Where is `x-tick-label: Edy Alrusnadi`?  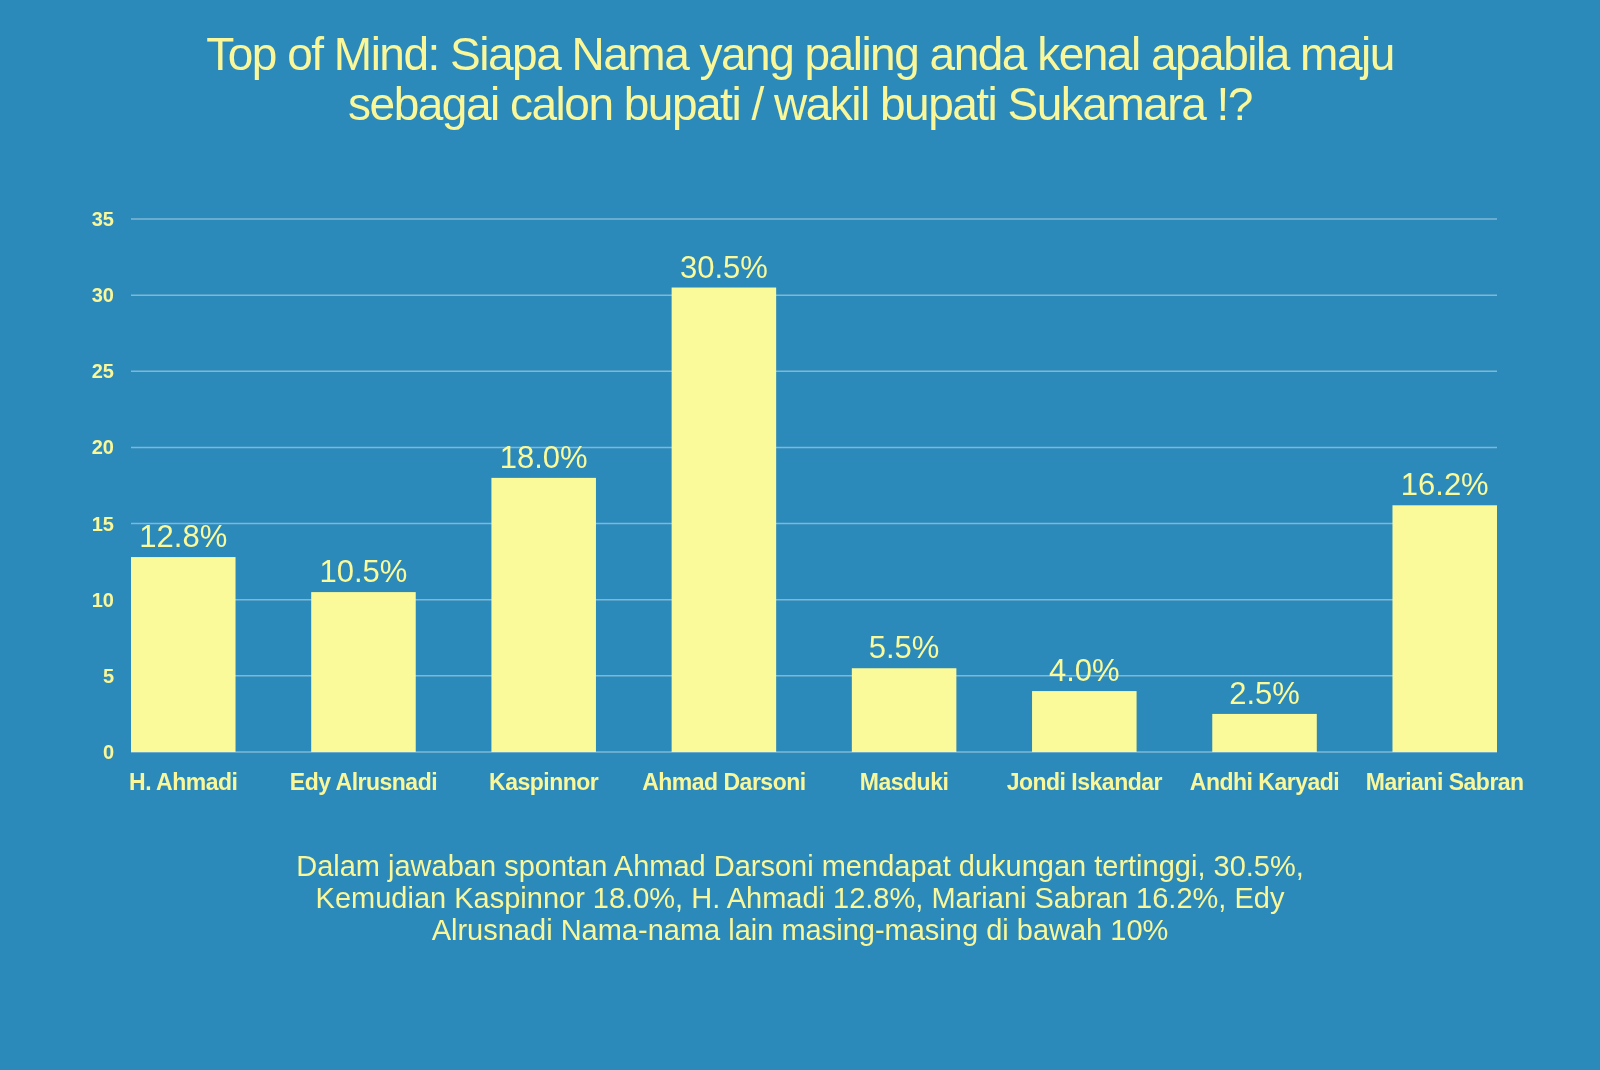
x-tick-label: Edy Alrusnadi is located at coordinates (363, 782).